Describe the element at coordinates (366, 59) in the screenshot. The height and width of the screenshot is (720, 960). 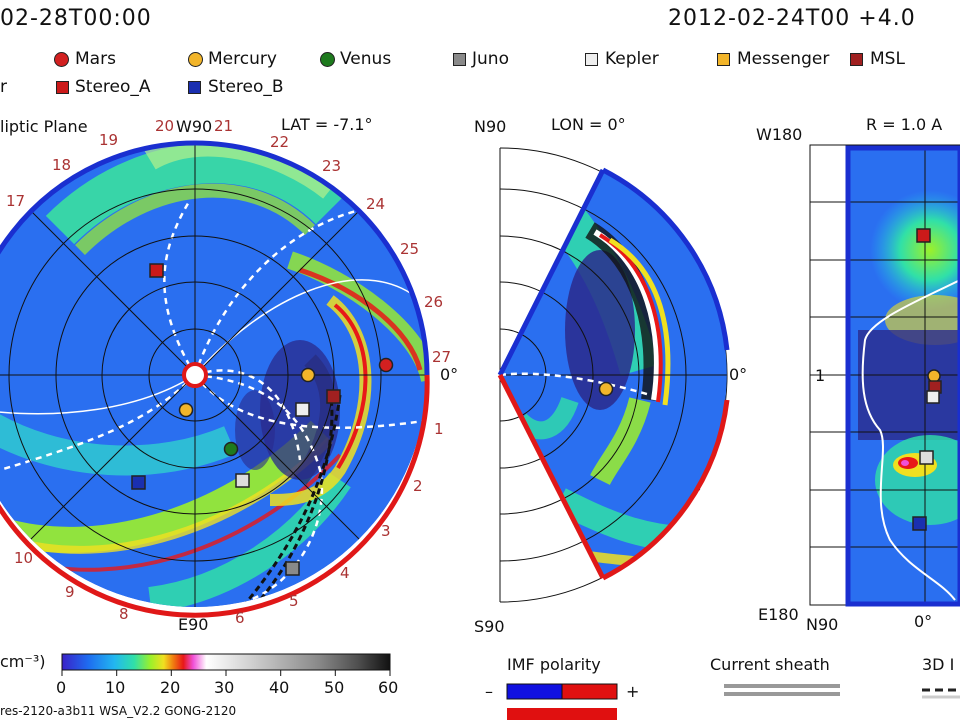
I see `legend-venus: Venus` at that location.